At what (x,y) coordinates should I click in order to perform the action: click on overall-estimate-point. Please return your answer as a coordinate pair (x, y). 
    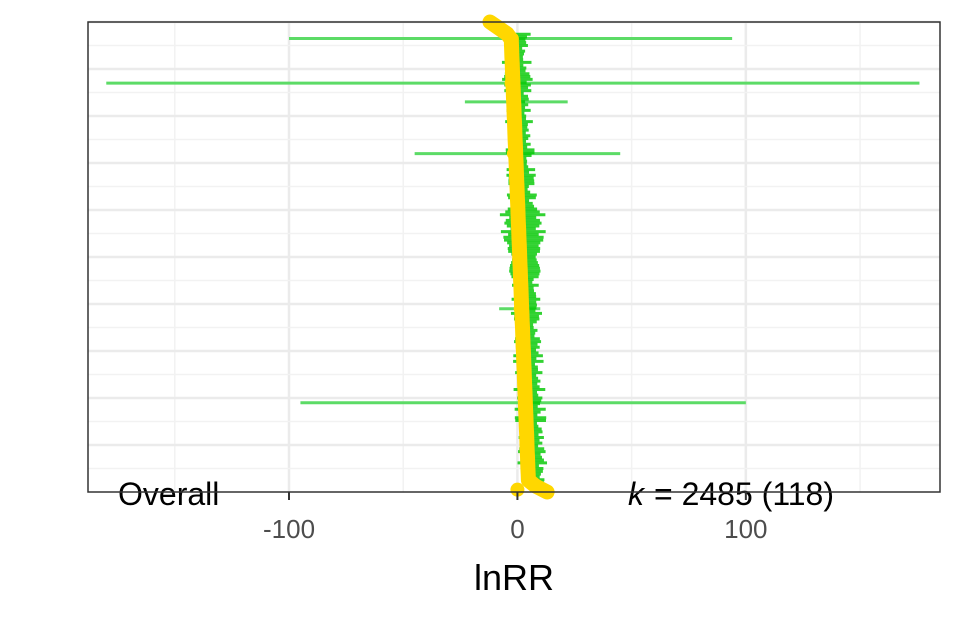
    Looking at the image, I should click on (517, 489).